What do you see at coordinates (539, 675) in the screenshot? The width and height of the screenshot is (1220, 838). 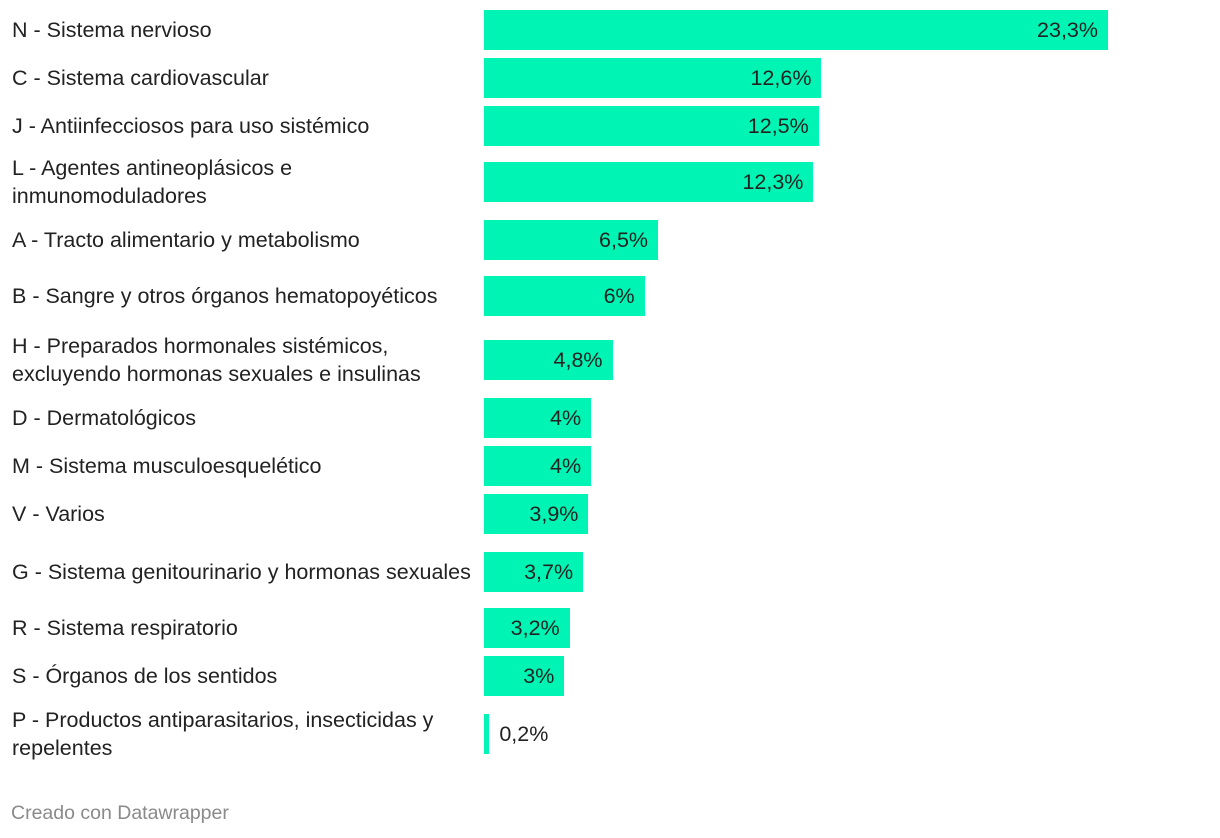 I see `value-label: 3%` at bounding box center [539, 675].